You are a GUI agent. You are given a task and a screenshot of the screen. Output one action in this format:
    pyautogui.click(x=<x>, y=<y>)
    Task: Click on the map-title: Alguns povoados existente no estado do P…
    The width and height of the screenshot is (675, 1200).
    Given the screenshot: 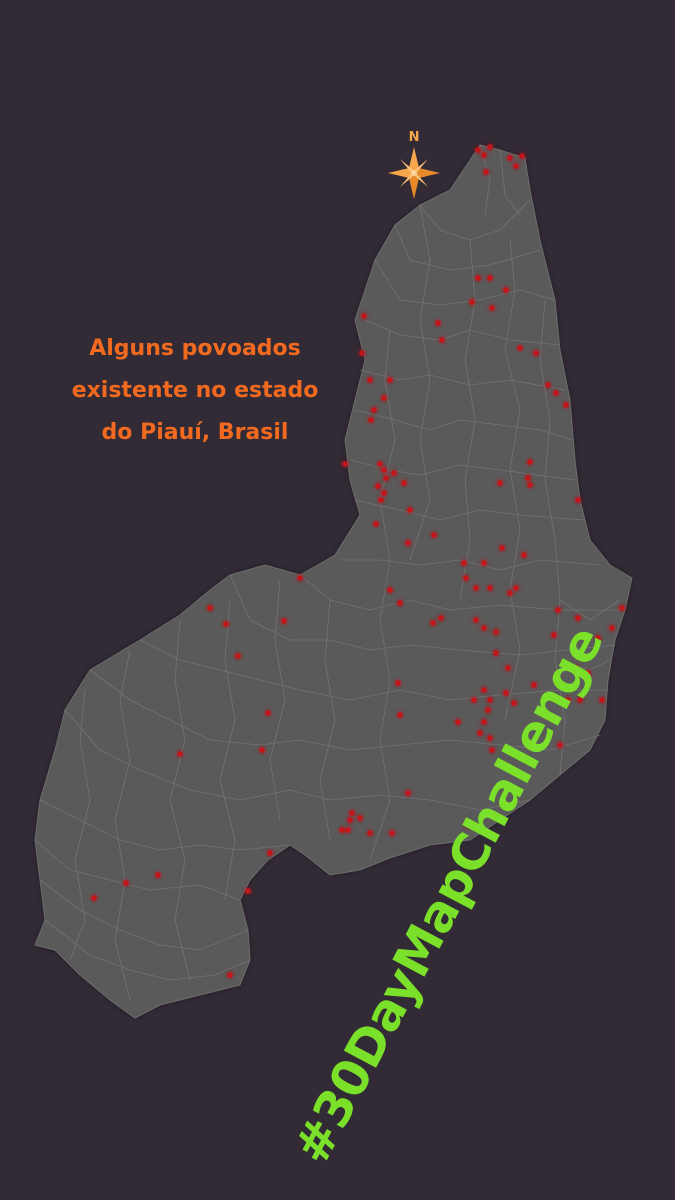 What is the action you would take?
    pyautogui.click(x=195, y=391)
    